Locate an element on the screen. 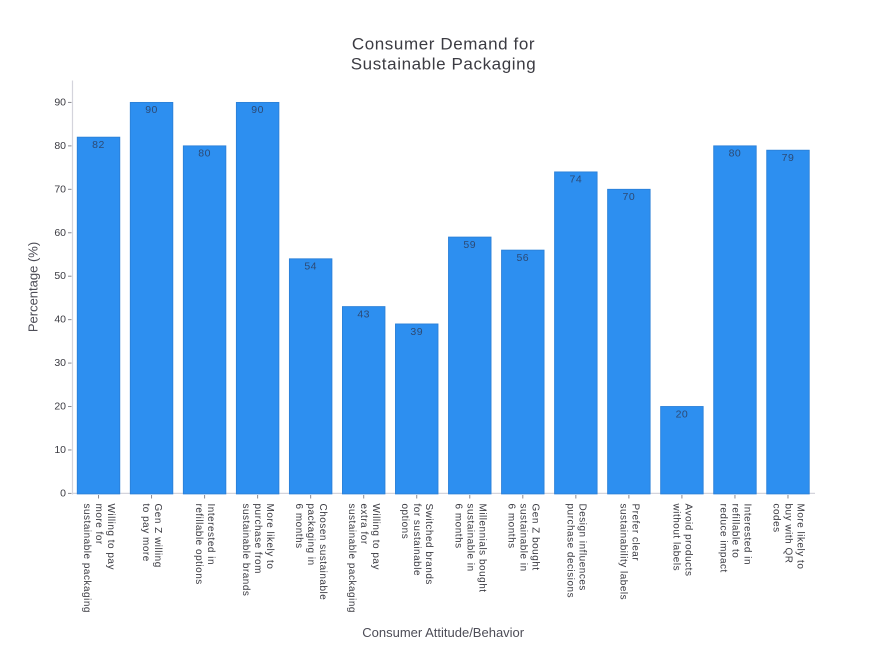 The image size is (882, 656). svg-text: codes is located at coordinates (775, 518).